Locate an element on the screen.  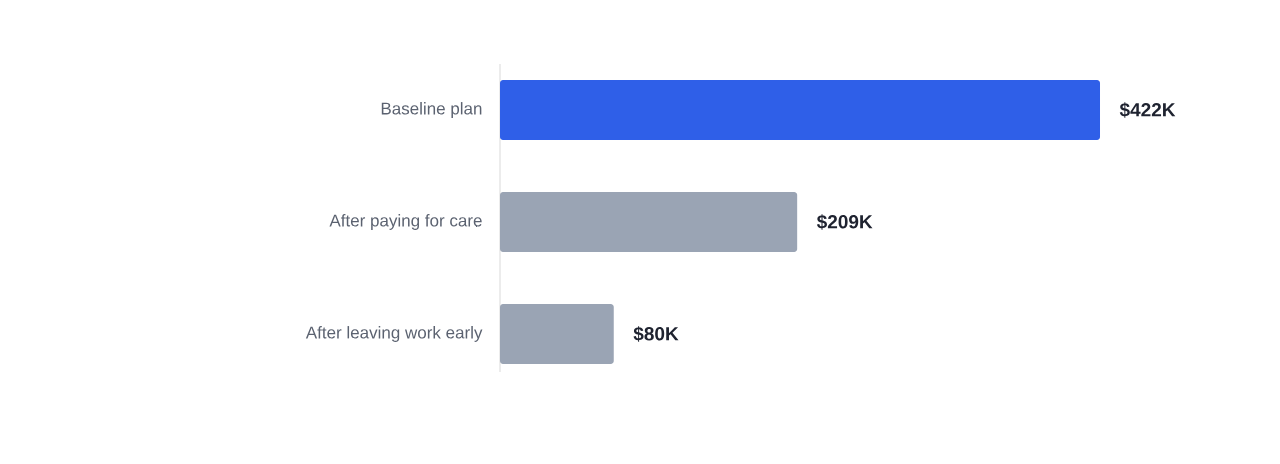
y-tick-label: Baseline plan is located at coordinates (431, 110).